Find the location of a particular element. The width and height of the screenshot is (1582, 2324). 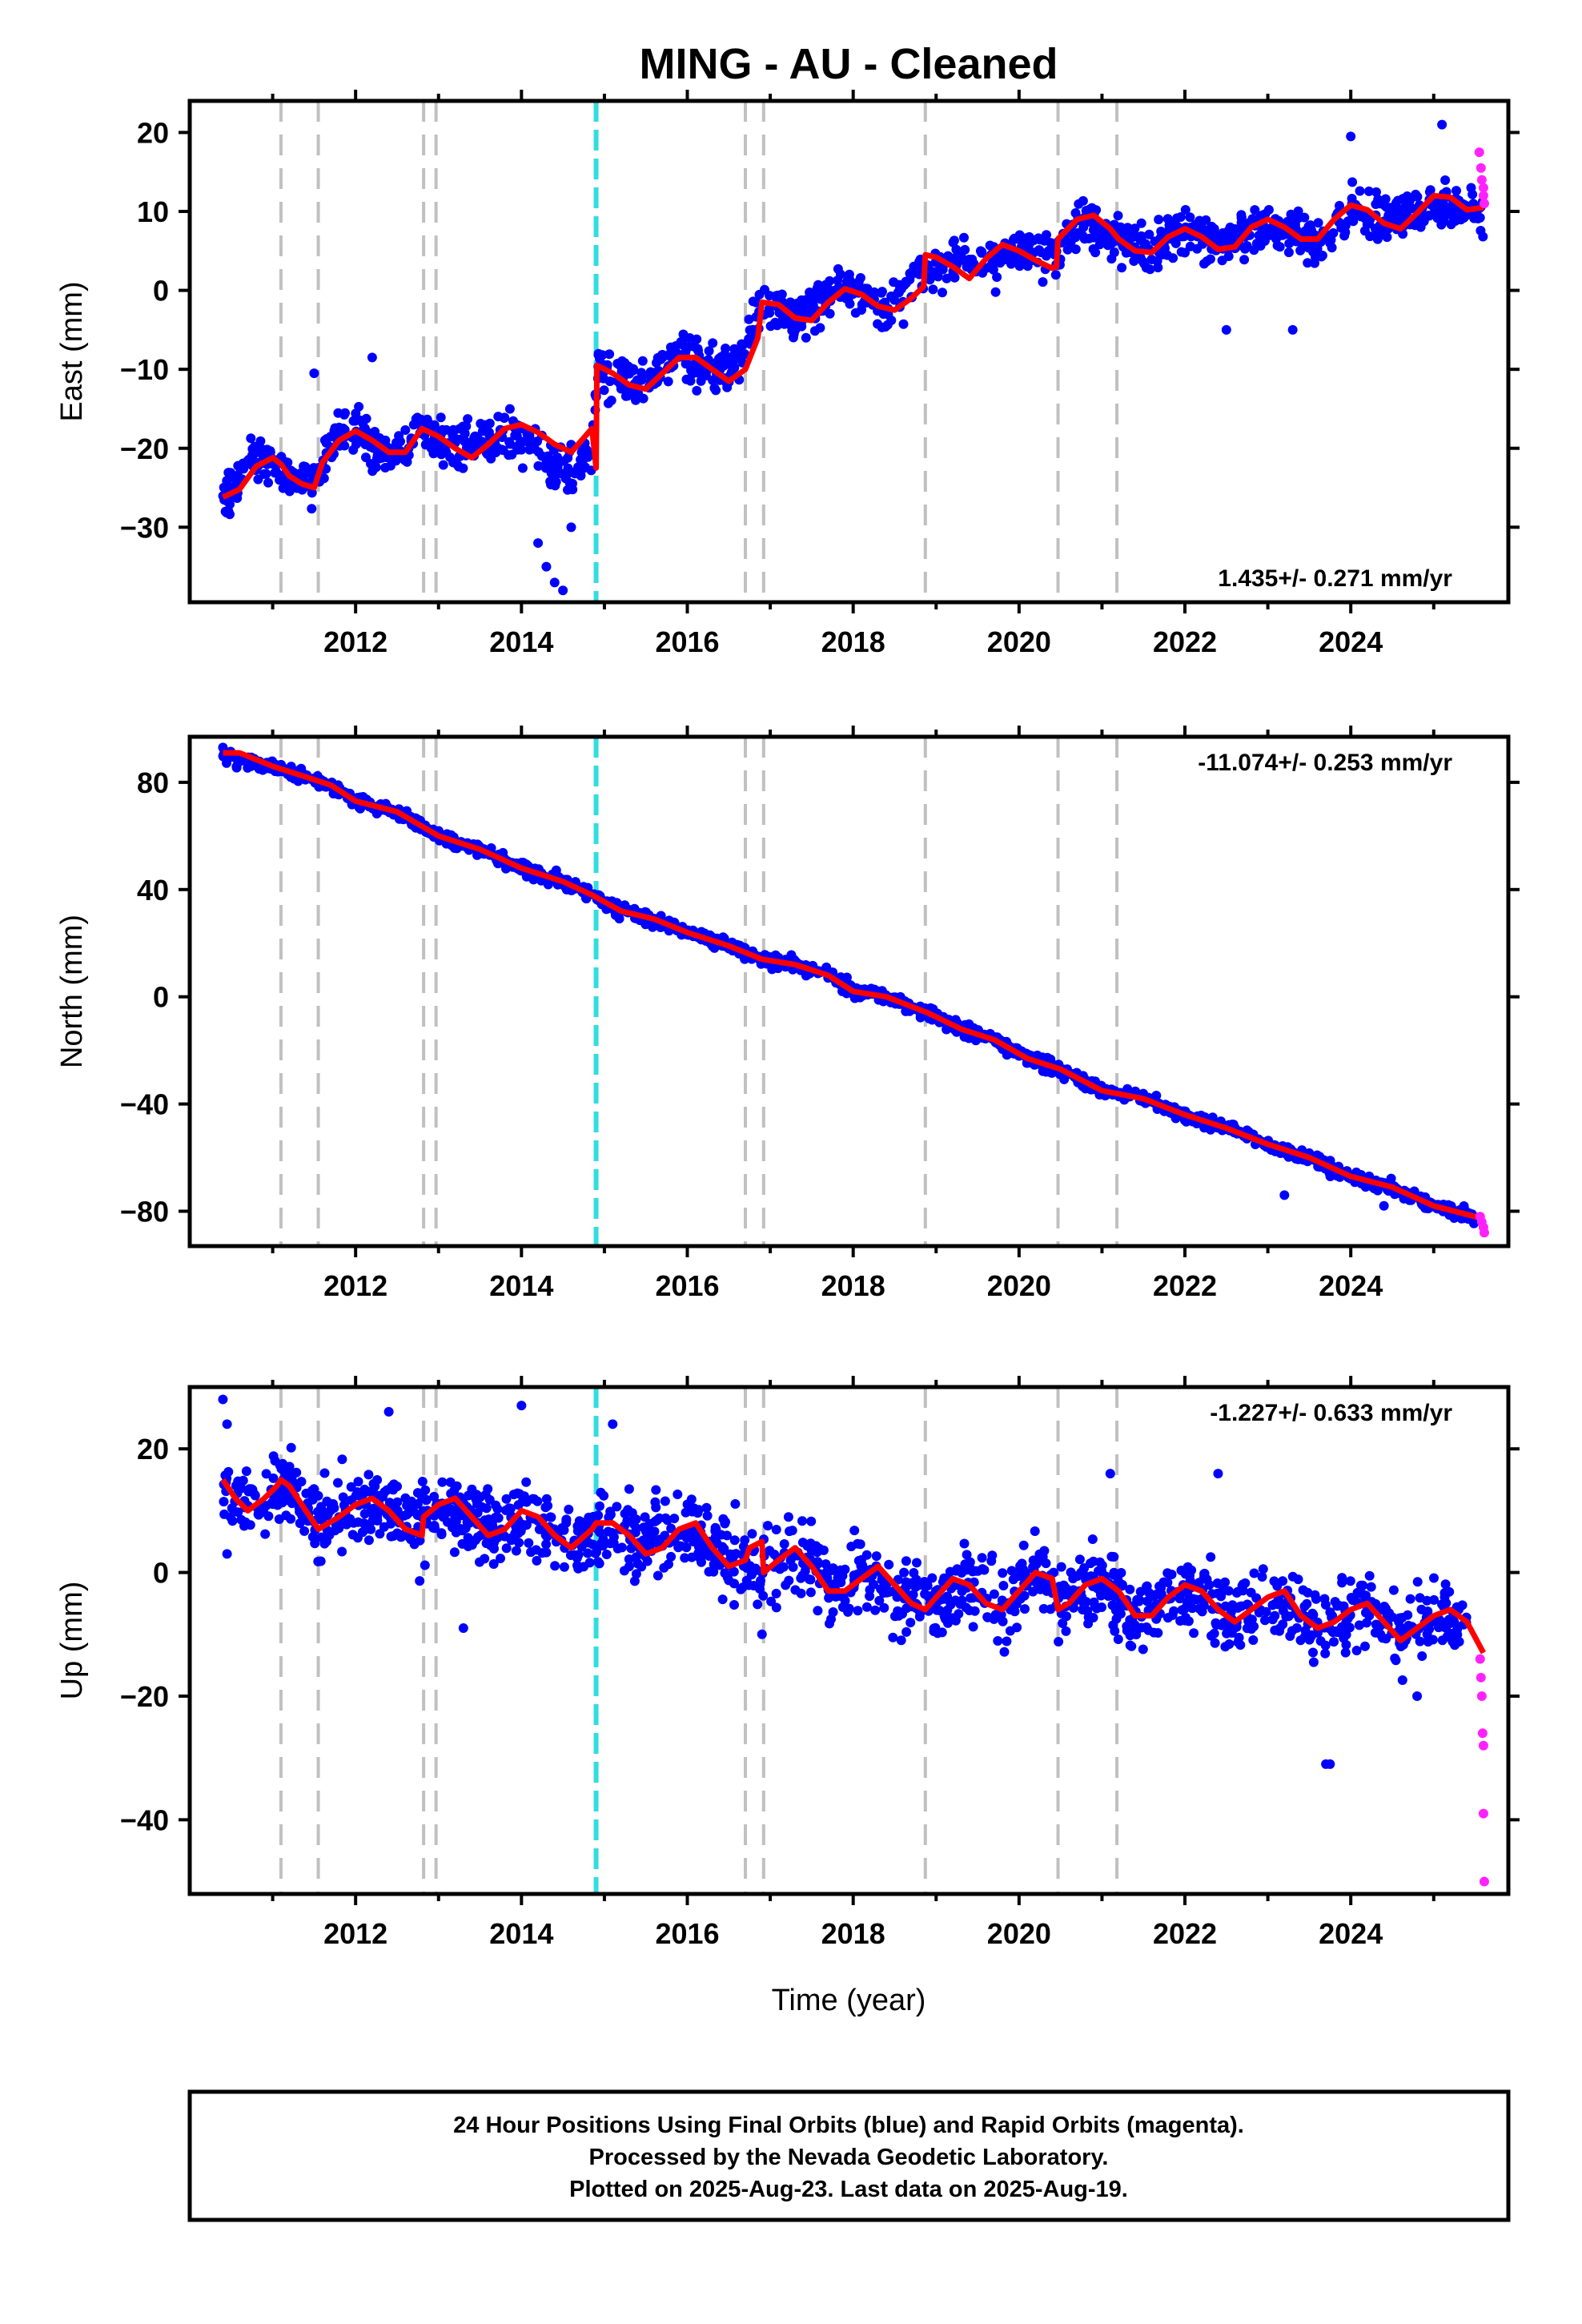

x-tick-label: 2022 is located at coordinates (1185, 1934).